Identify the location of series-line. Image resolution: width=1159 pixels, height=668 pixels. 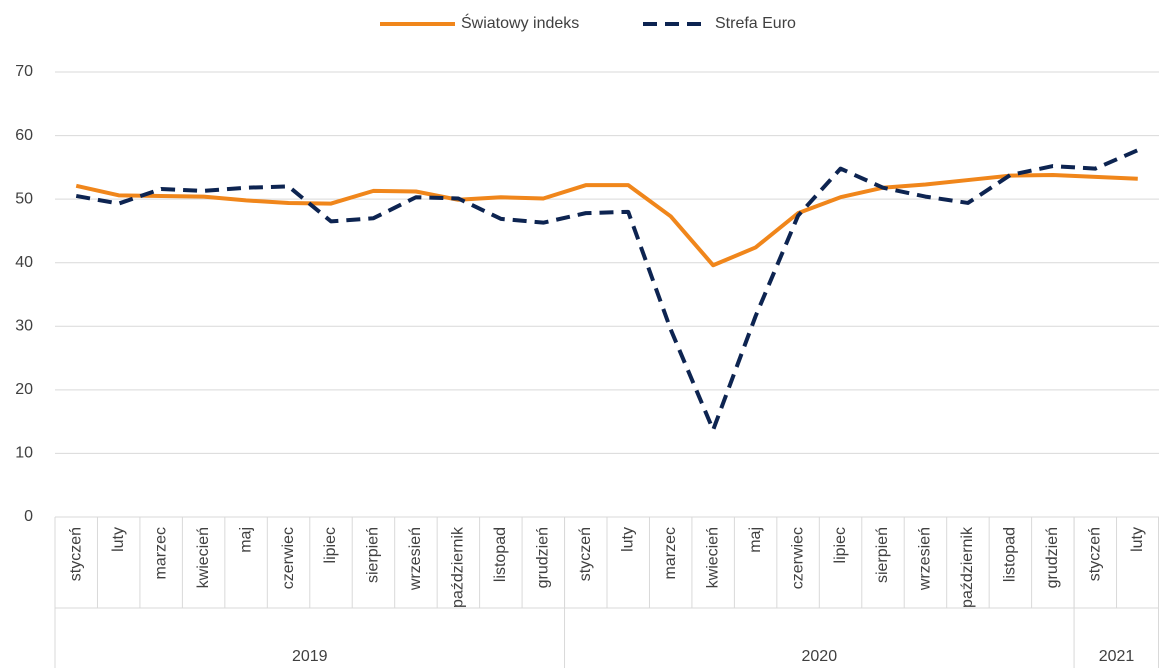
(606, 220).